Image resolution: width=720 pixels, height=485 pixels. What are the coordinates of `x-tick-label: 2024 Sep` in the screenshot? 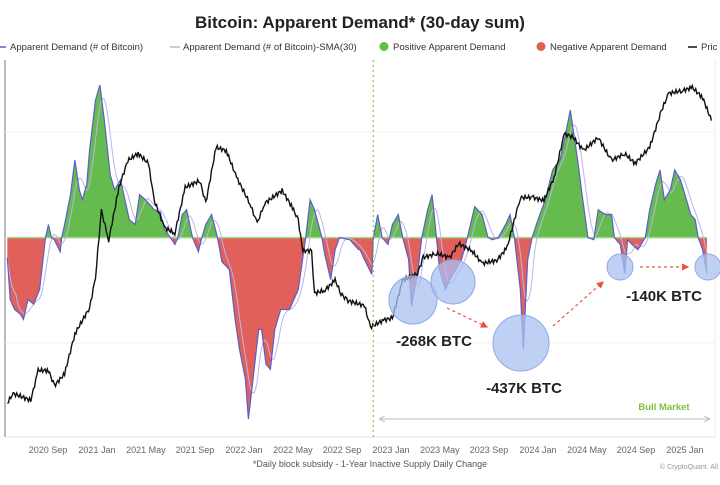 It's located at (636, 450).